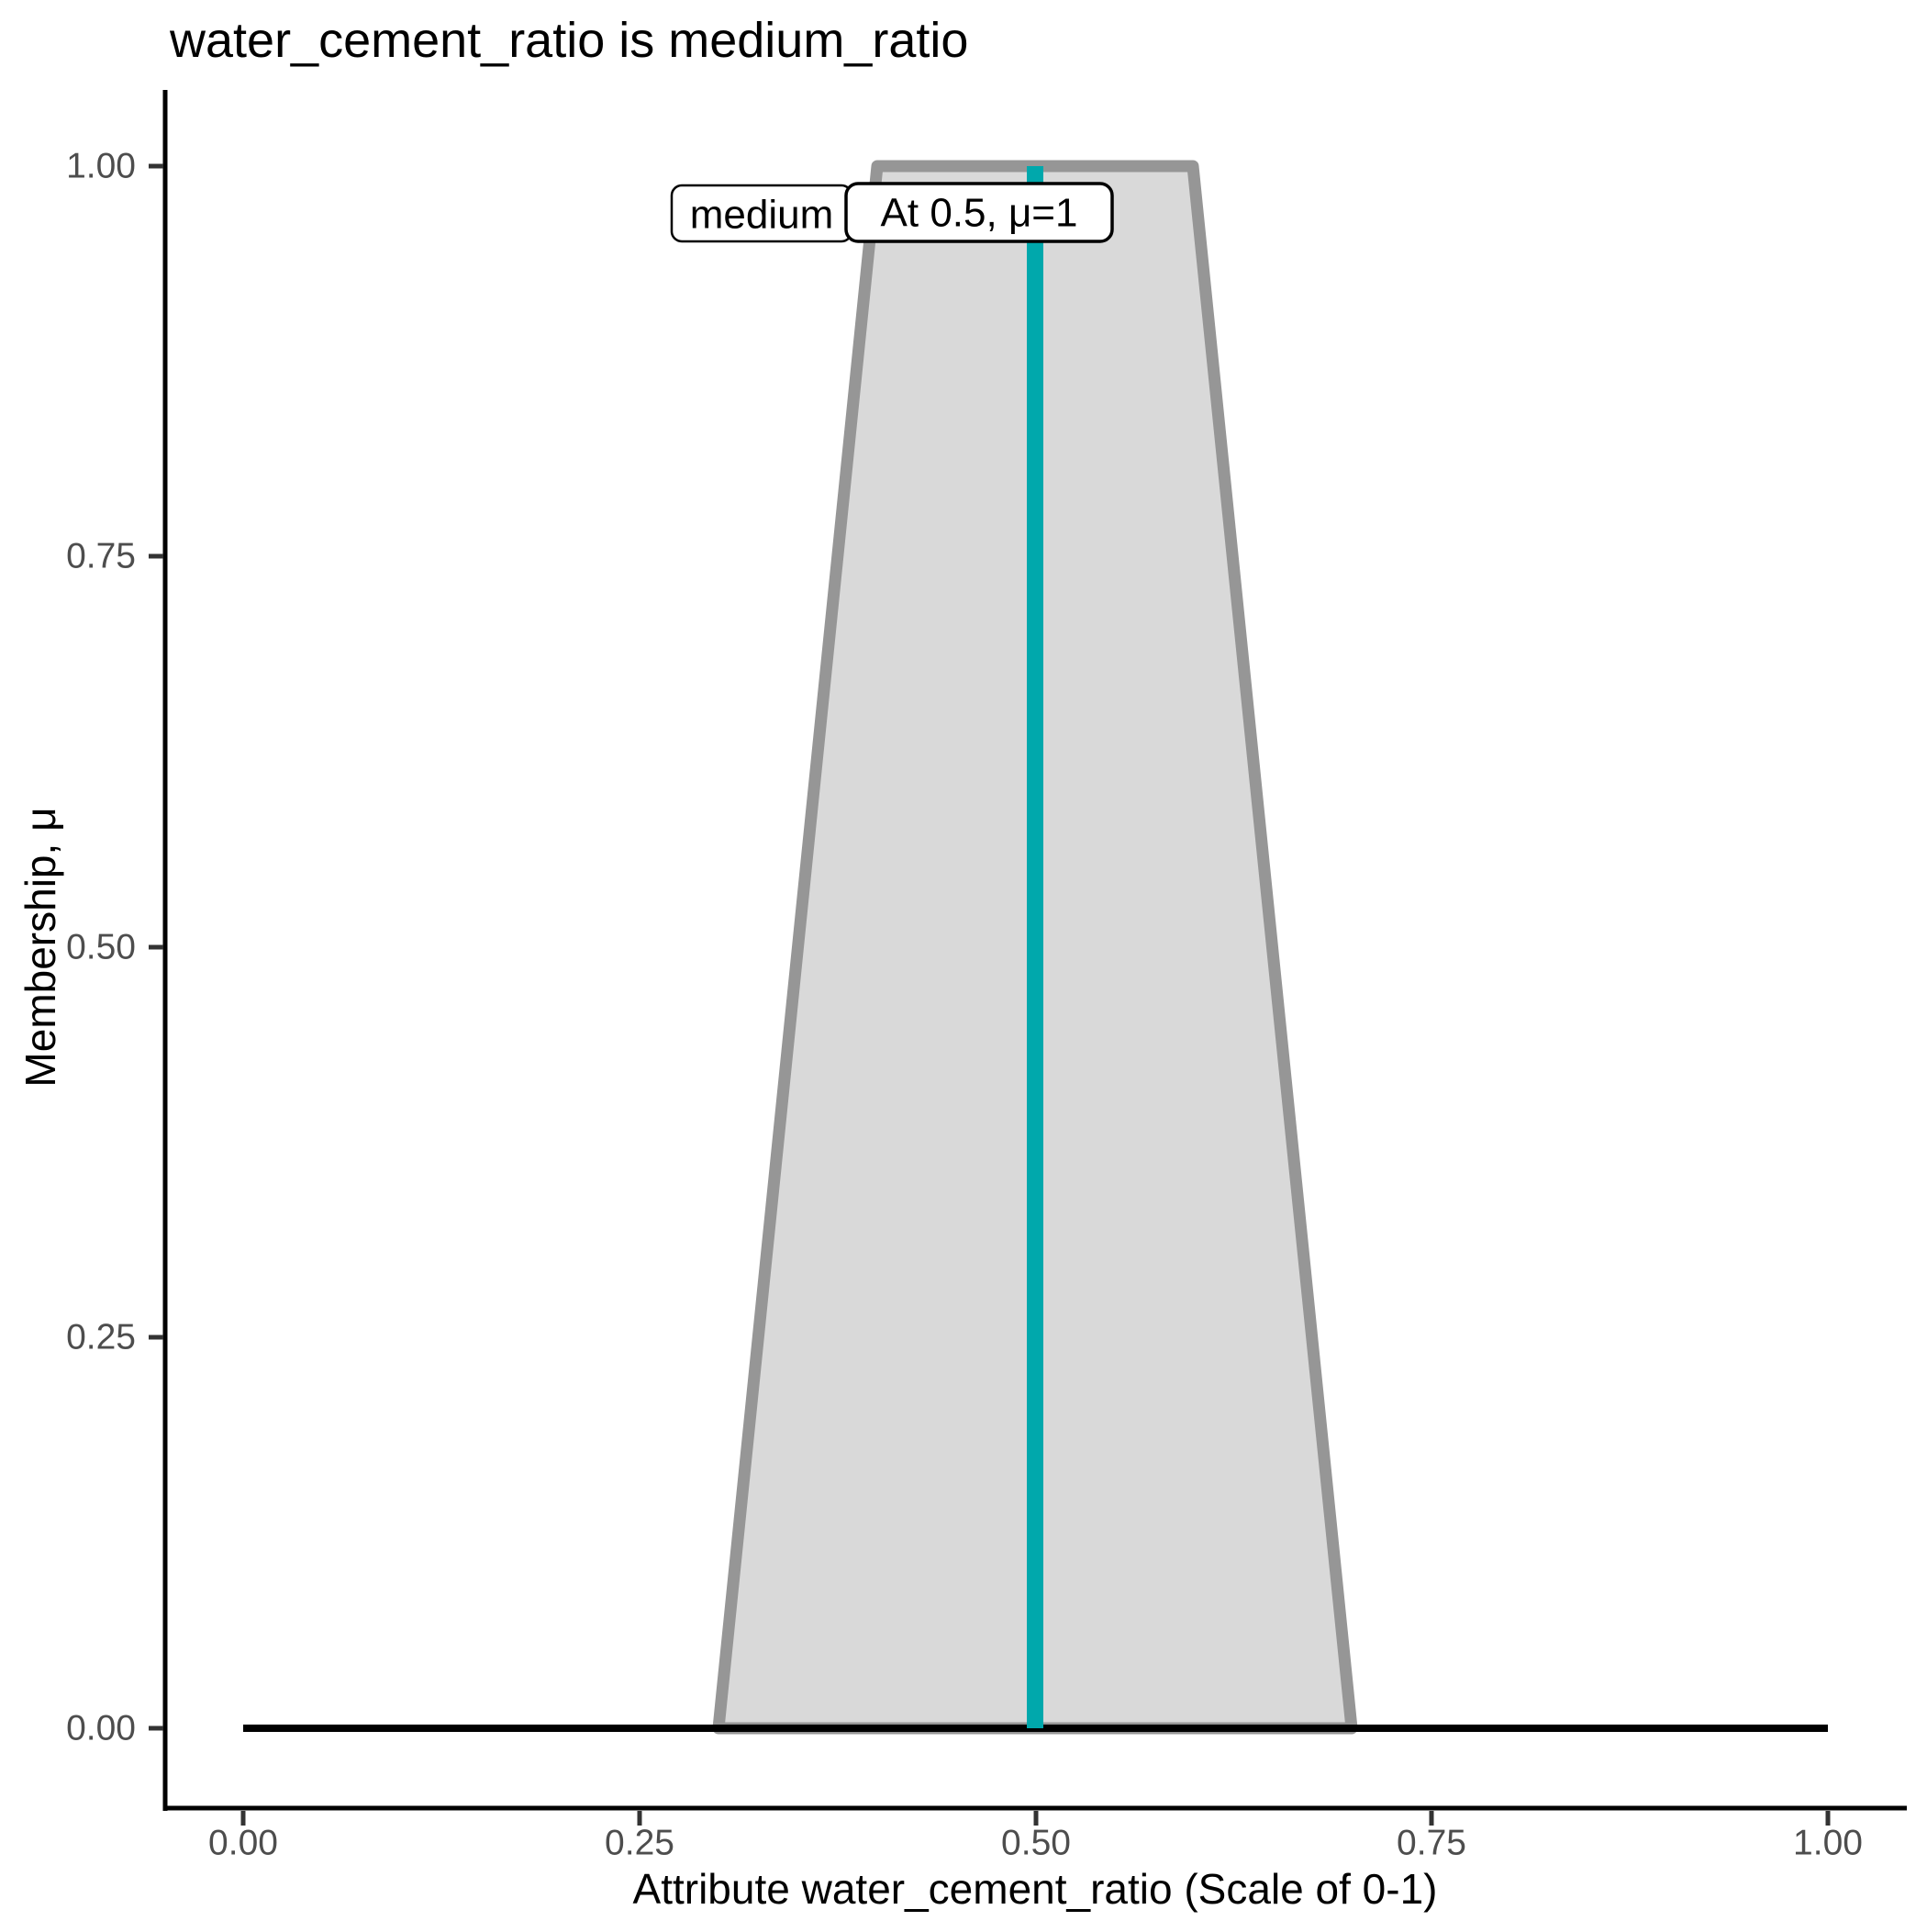  What do you see at coordinates (40, 947) in the screenshot?
I see `y-axis-title: Membership, μ` at bounding box center [40, 947].